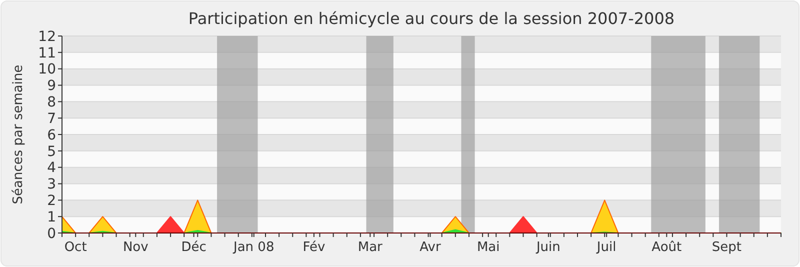  What do you see at coordinates (51, 184) in the screenshot?
I see `y-tick-label: 3` at bounding box center [51, 184].